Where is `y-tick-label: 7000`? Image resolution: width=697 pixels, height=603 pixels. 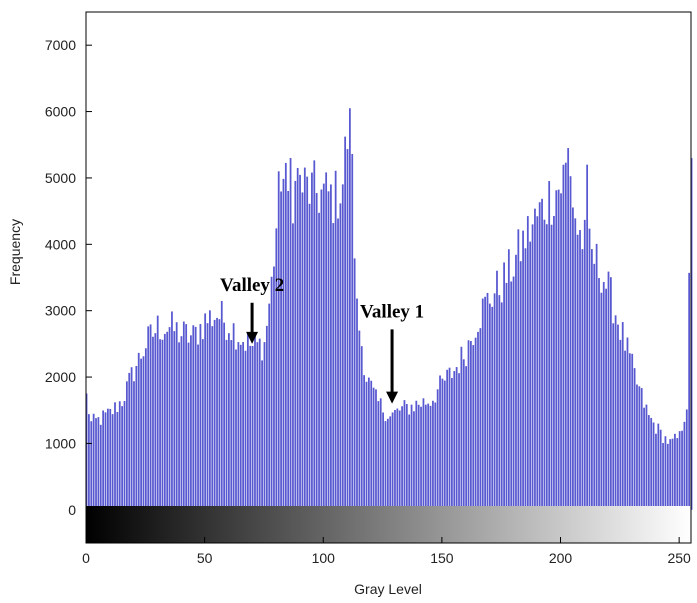 y-tick-label: 7000 is located at coordinates (60, 45).